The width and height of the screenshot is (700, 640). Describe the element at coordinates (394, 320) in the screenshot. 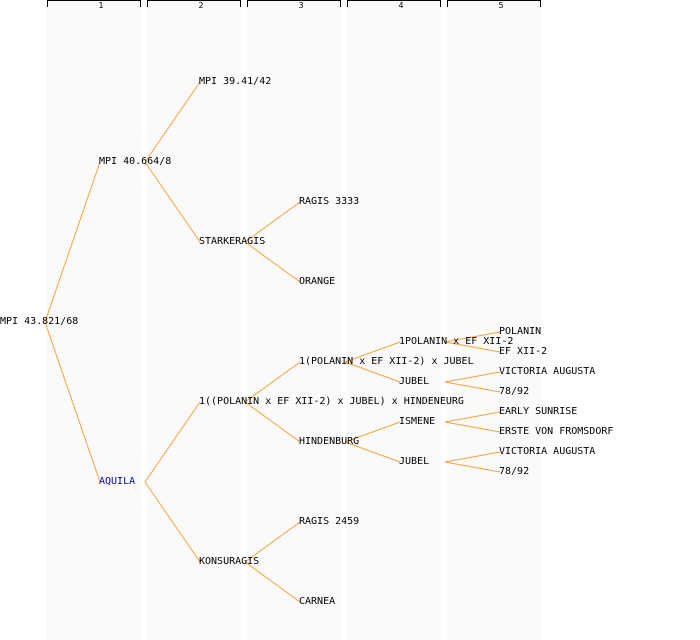

I see `column-4-bg` at that location.